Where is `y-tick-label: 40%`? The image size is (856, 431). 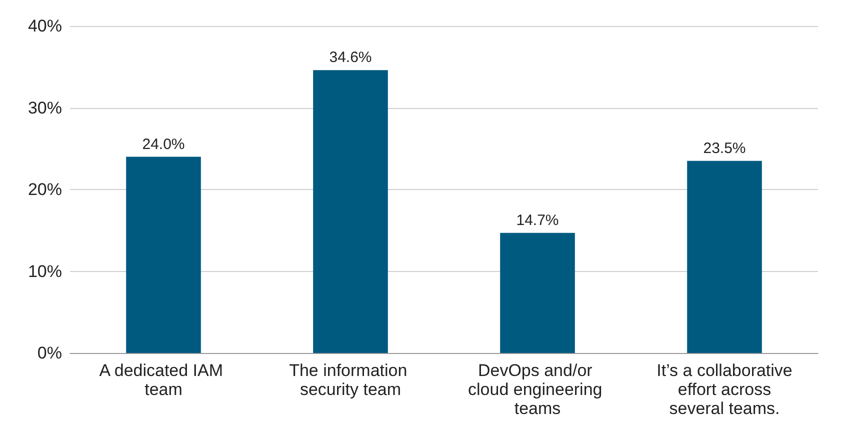 y-tick-label: 40% is located at coordinates (45, 26).